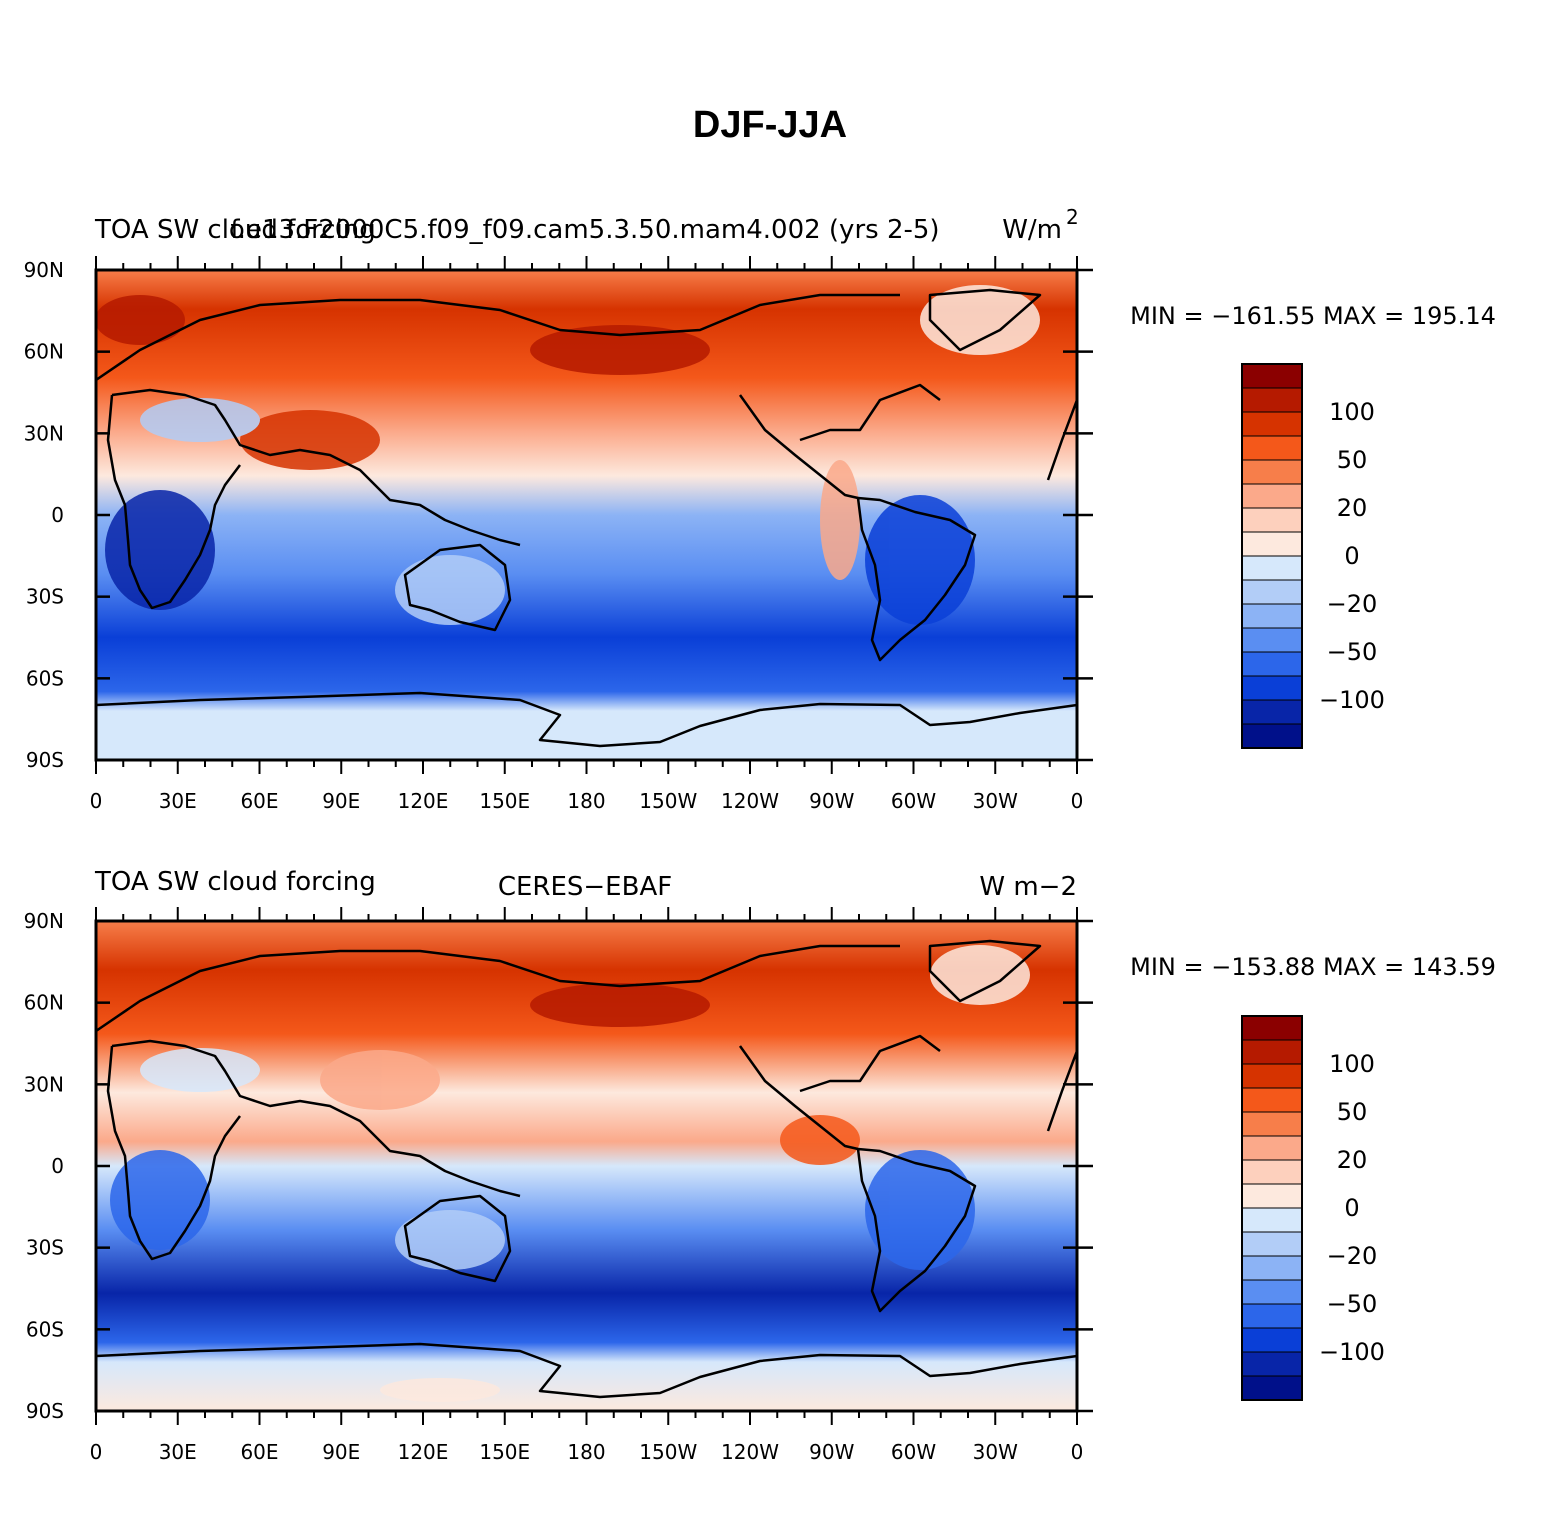 The height and width of the screenshot is (1538, 1541). I want to click on panel-1-colorbar-frame, so click(1272, 556).